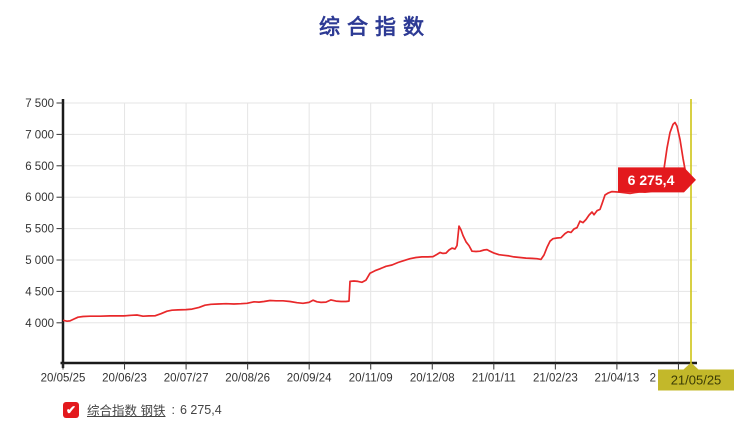  I want to click on y-tick-label: 6 500, so click(39, 167).